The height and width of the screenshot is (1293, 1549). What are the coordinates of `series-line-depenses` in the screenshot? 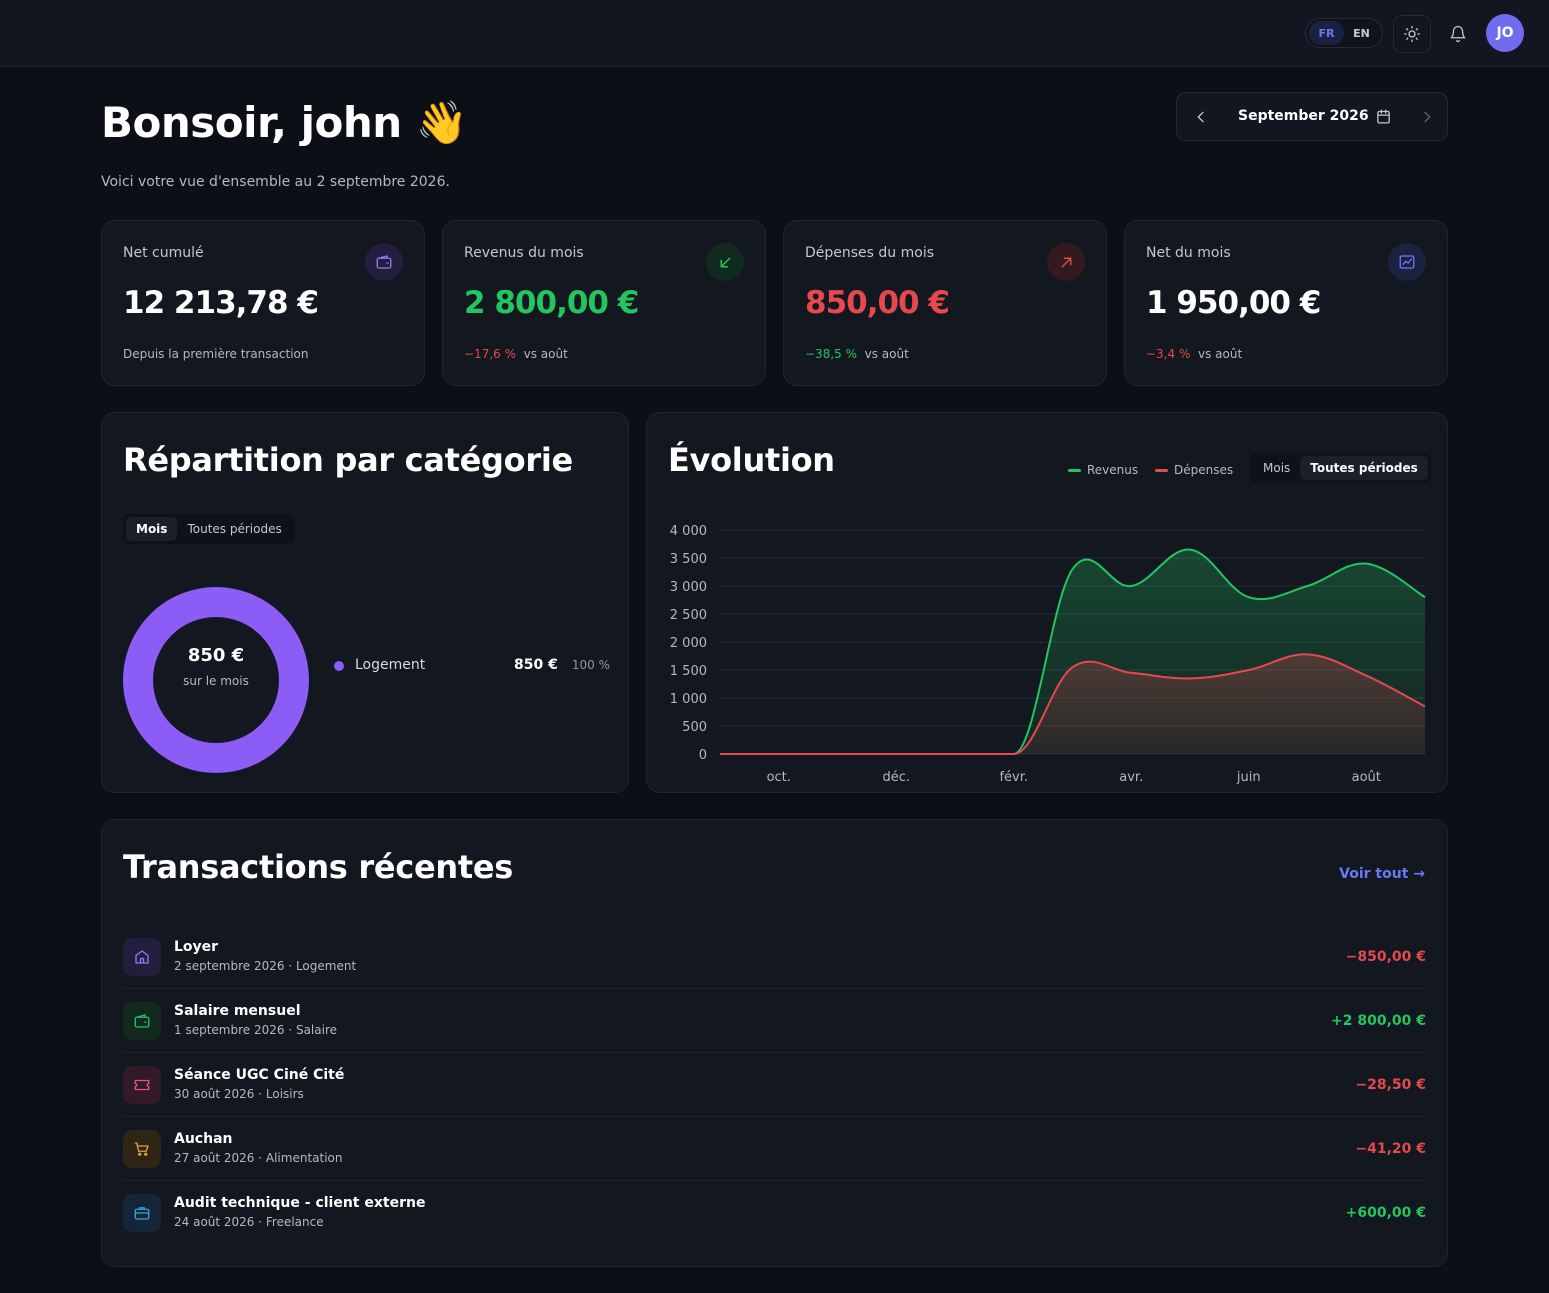 It's located at (1072, 704).